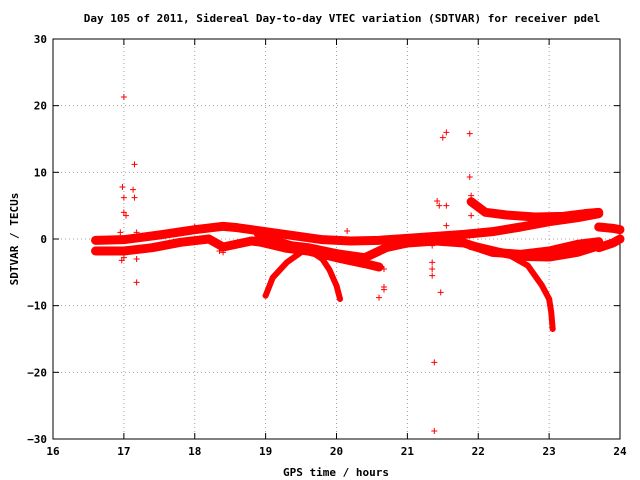 This screenshot has height=480, width=640. Describe the element at coordinates (40, 39) in the screenshot. I see `y-tick-label: 30` at that location.